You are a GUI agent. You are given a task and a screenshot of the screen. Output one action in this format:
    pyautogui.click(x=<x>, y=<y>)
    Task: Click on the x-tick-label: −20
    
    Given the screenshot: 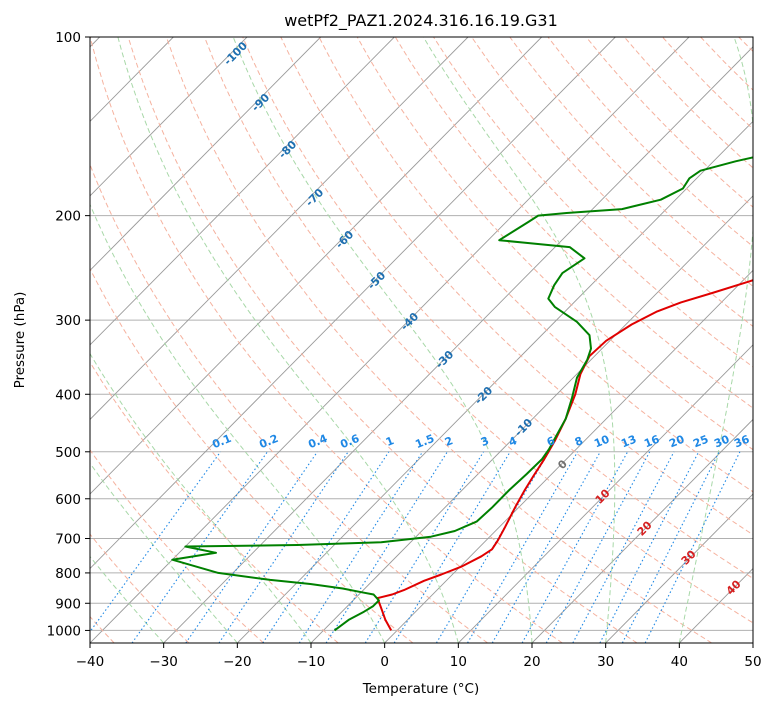 What is the action you would take?
    pyautogui.click(x=237, y=662)
    